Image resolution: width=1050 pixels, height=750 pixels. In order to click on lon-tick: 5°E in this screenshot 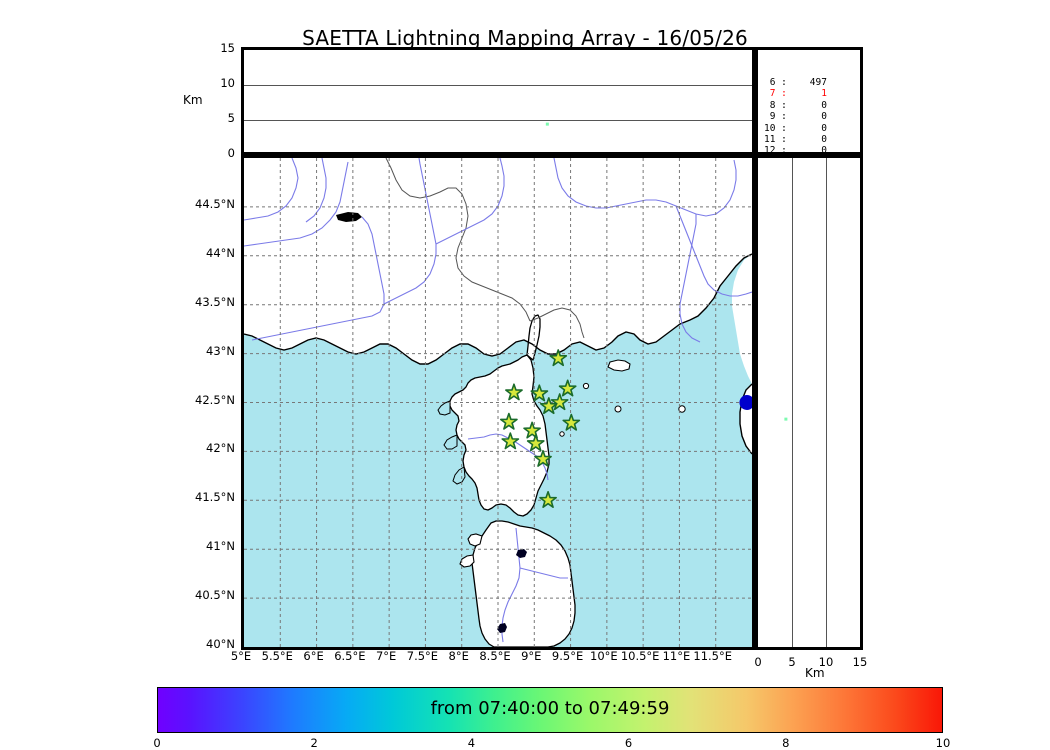, I will do `click(241, 656)`.